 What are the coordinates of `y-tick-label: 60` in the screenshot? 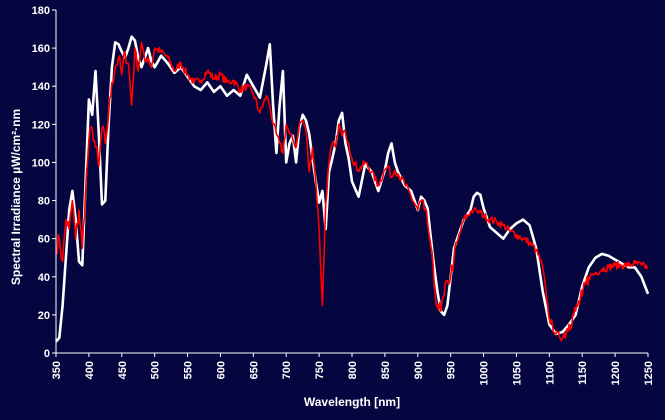 It's located at (44, 240).